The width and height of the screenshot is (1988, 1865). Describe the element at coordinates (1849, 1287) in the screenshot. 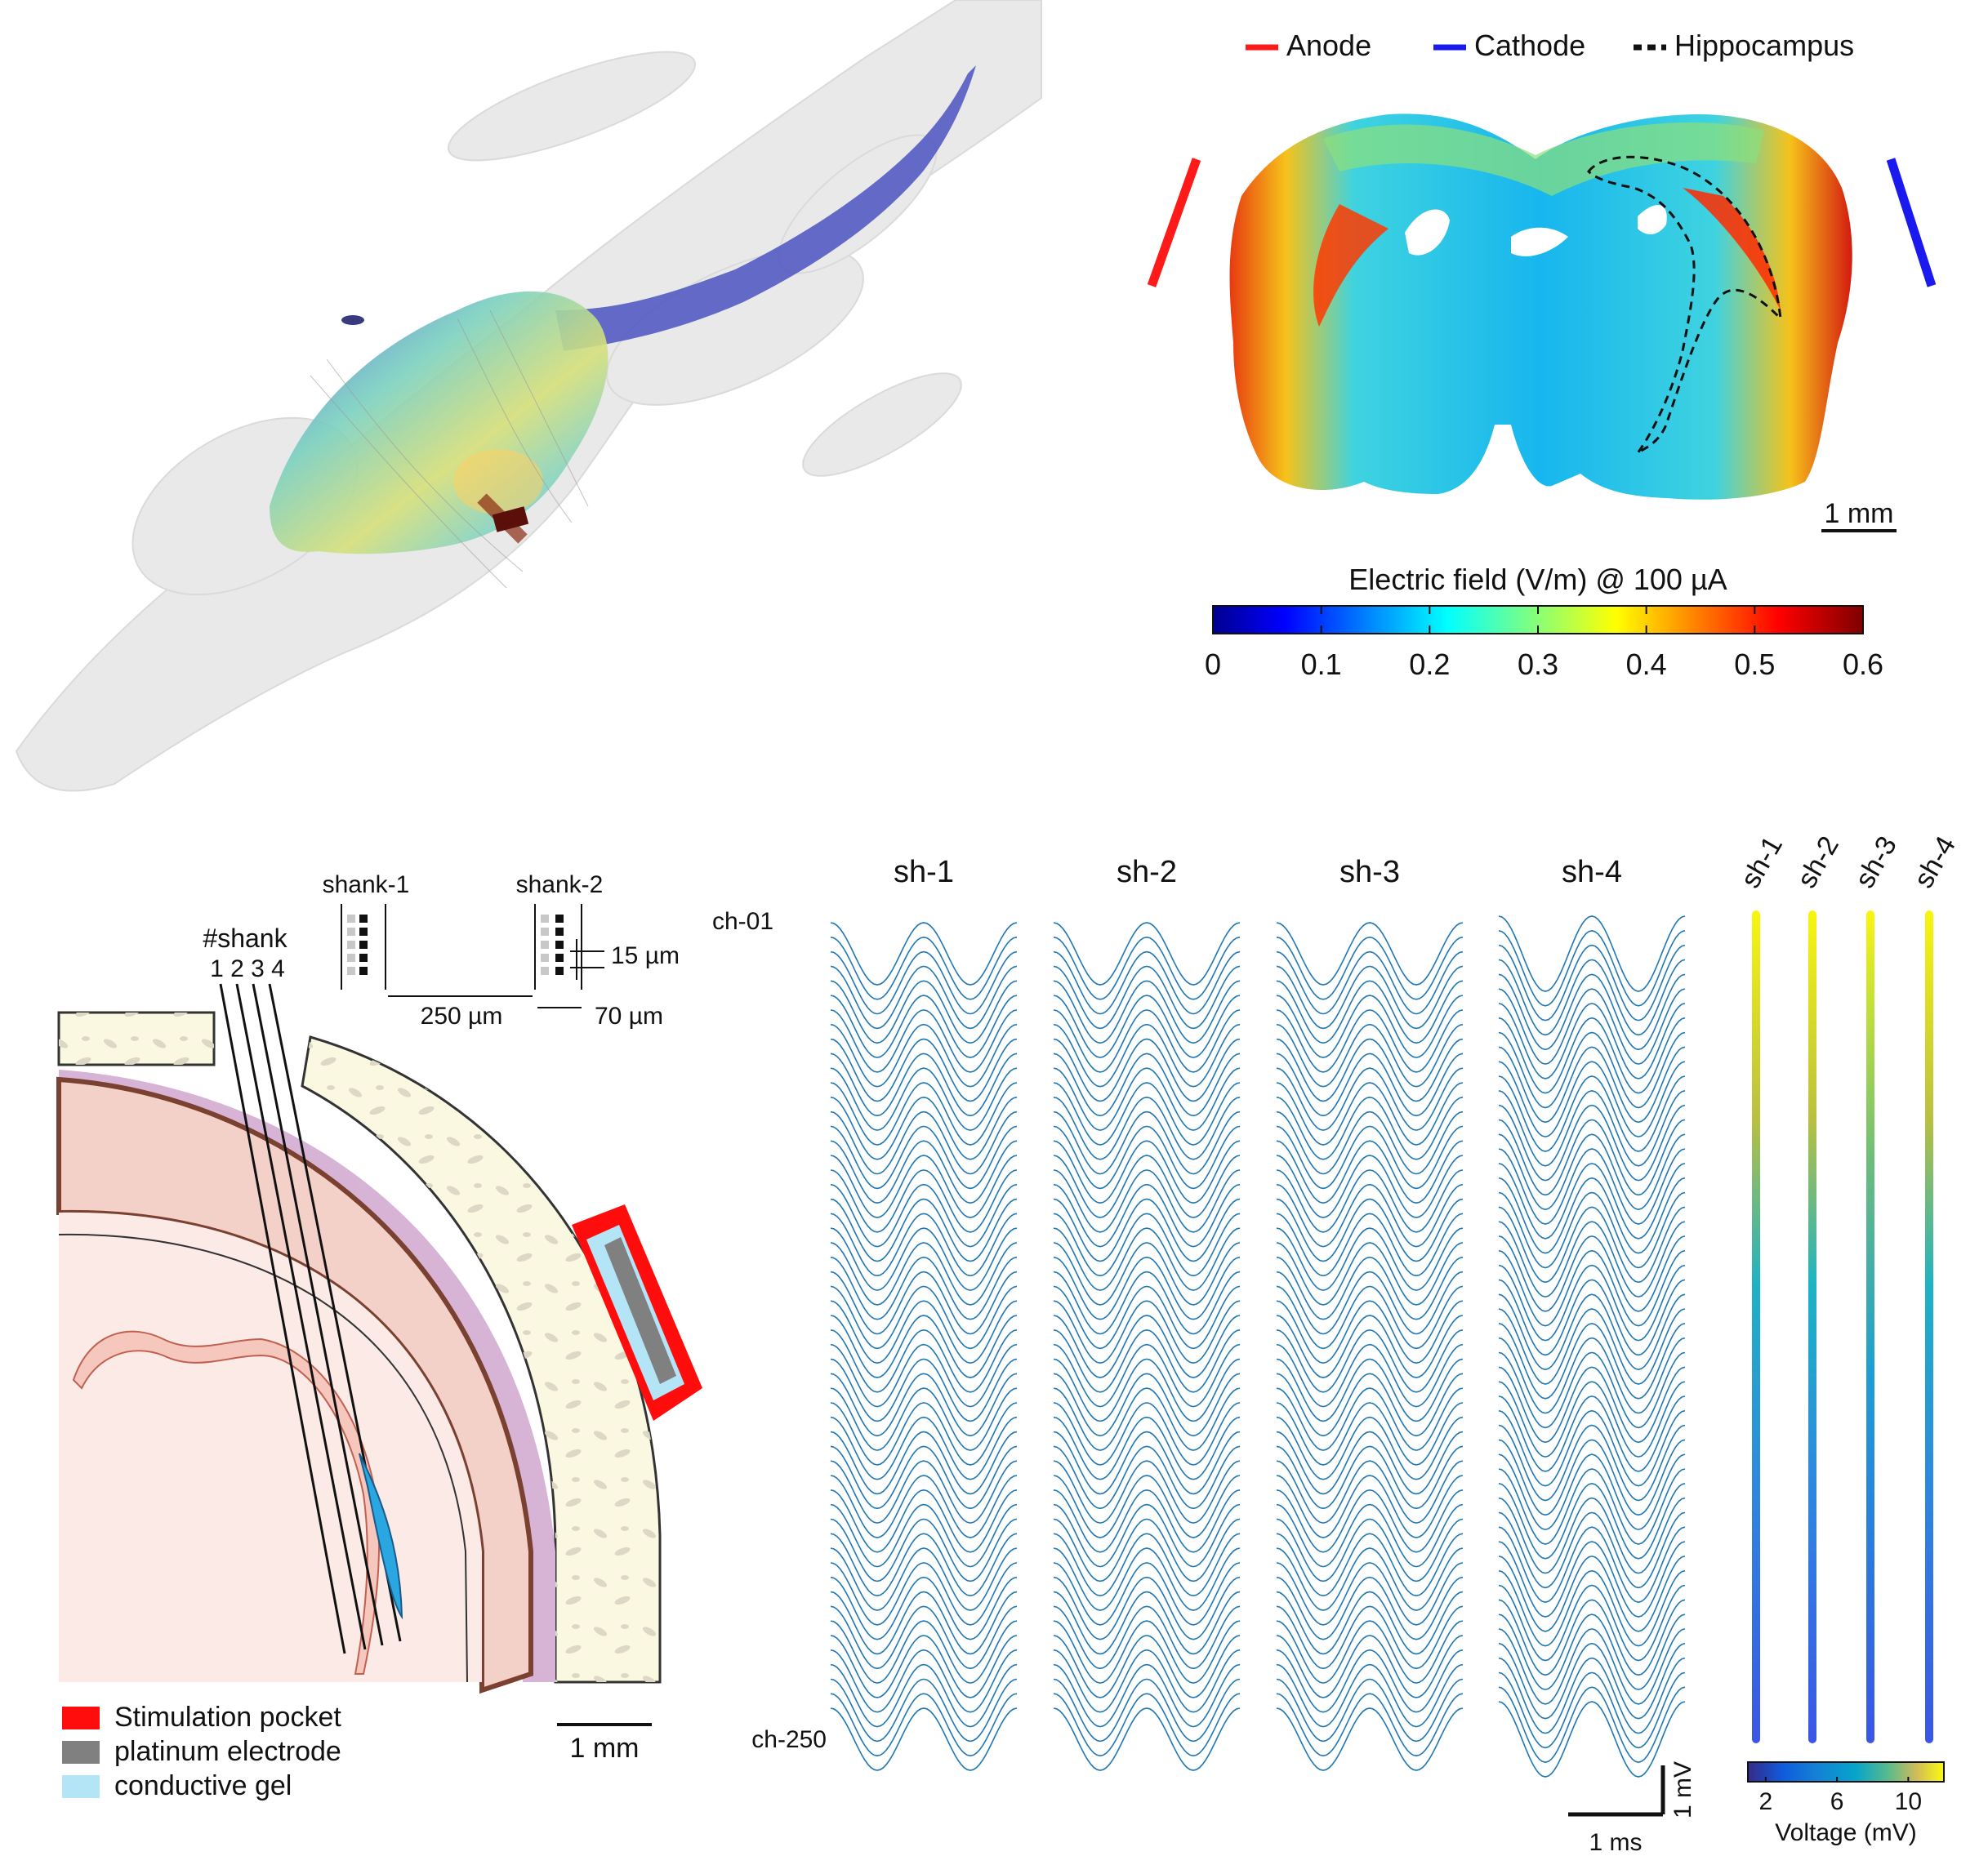

I see `shank-voltage-bars: sh-1 sh-2 sh-3 sh-4` at that location.